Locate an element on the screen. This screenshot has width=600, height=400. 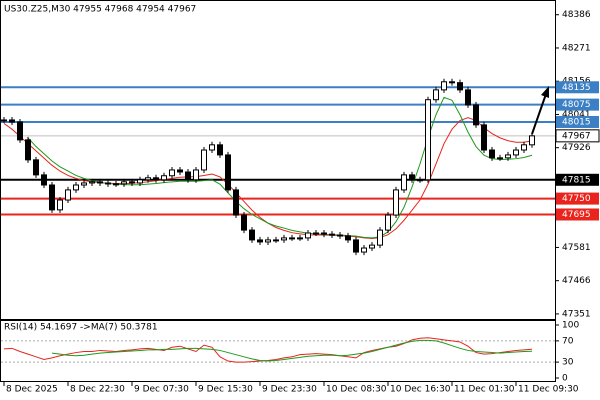
level-label: 47695 is located at coordinates (576, 215).